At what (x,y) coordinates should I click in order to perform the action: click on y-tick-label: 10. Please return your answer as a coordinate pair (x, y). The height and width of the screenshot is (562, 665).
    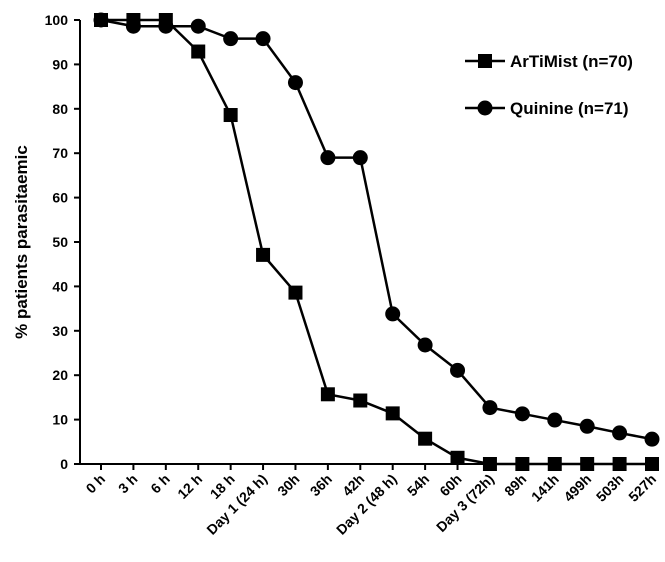
    Looking at the image, I should click on (60, 420).